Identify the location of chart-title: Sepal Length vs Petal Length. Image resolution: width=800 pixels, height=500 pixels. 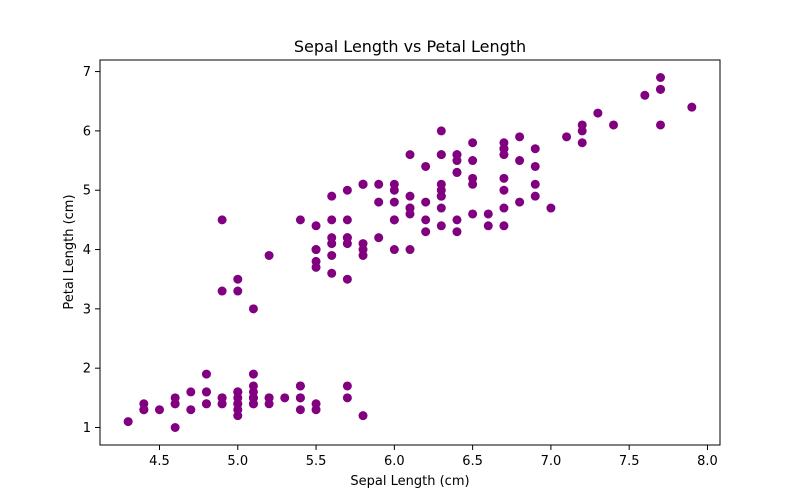
(410, 46).